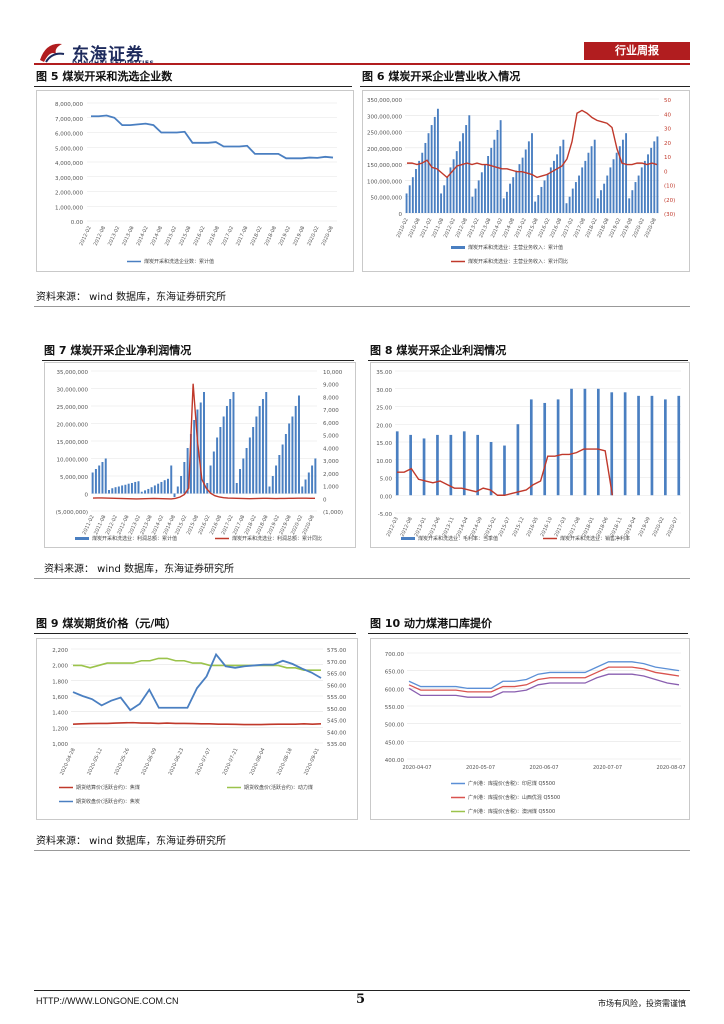  What do you see at coordinates (60, 682) in the screenshot?
I see `y-tick-label: 1,800` at bounding box center [60, 682].